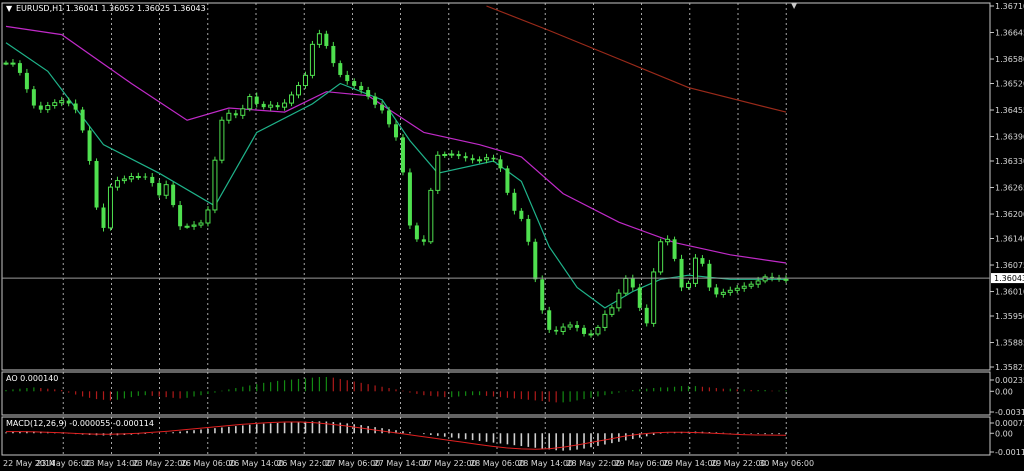 Image resolution: width=1024 pixels, height=471 pixels. What do you see at coordinates (1009, 137) in the screenshot?
I see `price-tick-label: 1.36390` at bounding box center [1009, 137].